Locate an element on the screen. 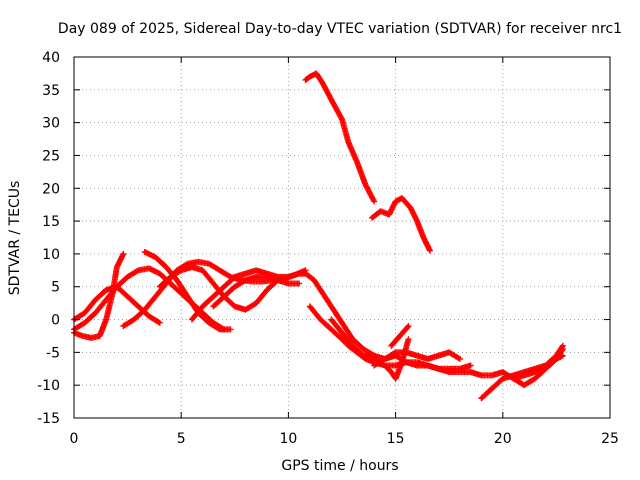 Image resolution: width=640 pixels, height=480 pixels. x-tick-label: 25 is located at coordinates (610, 439).